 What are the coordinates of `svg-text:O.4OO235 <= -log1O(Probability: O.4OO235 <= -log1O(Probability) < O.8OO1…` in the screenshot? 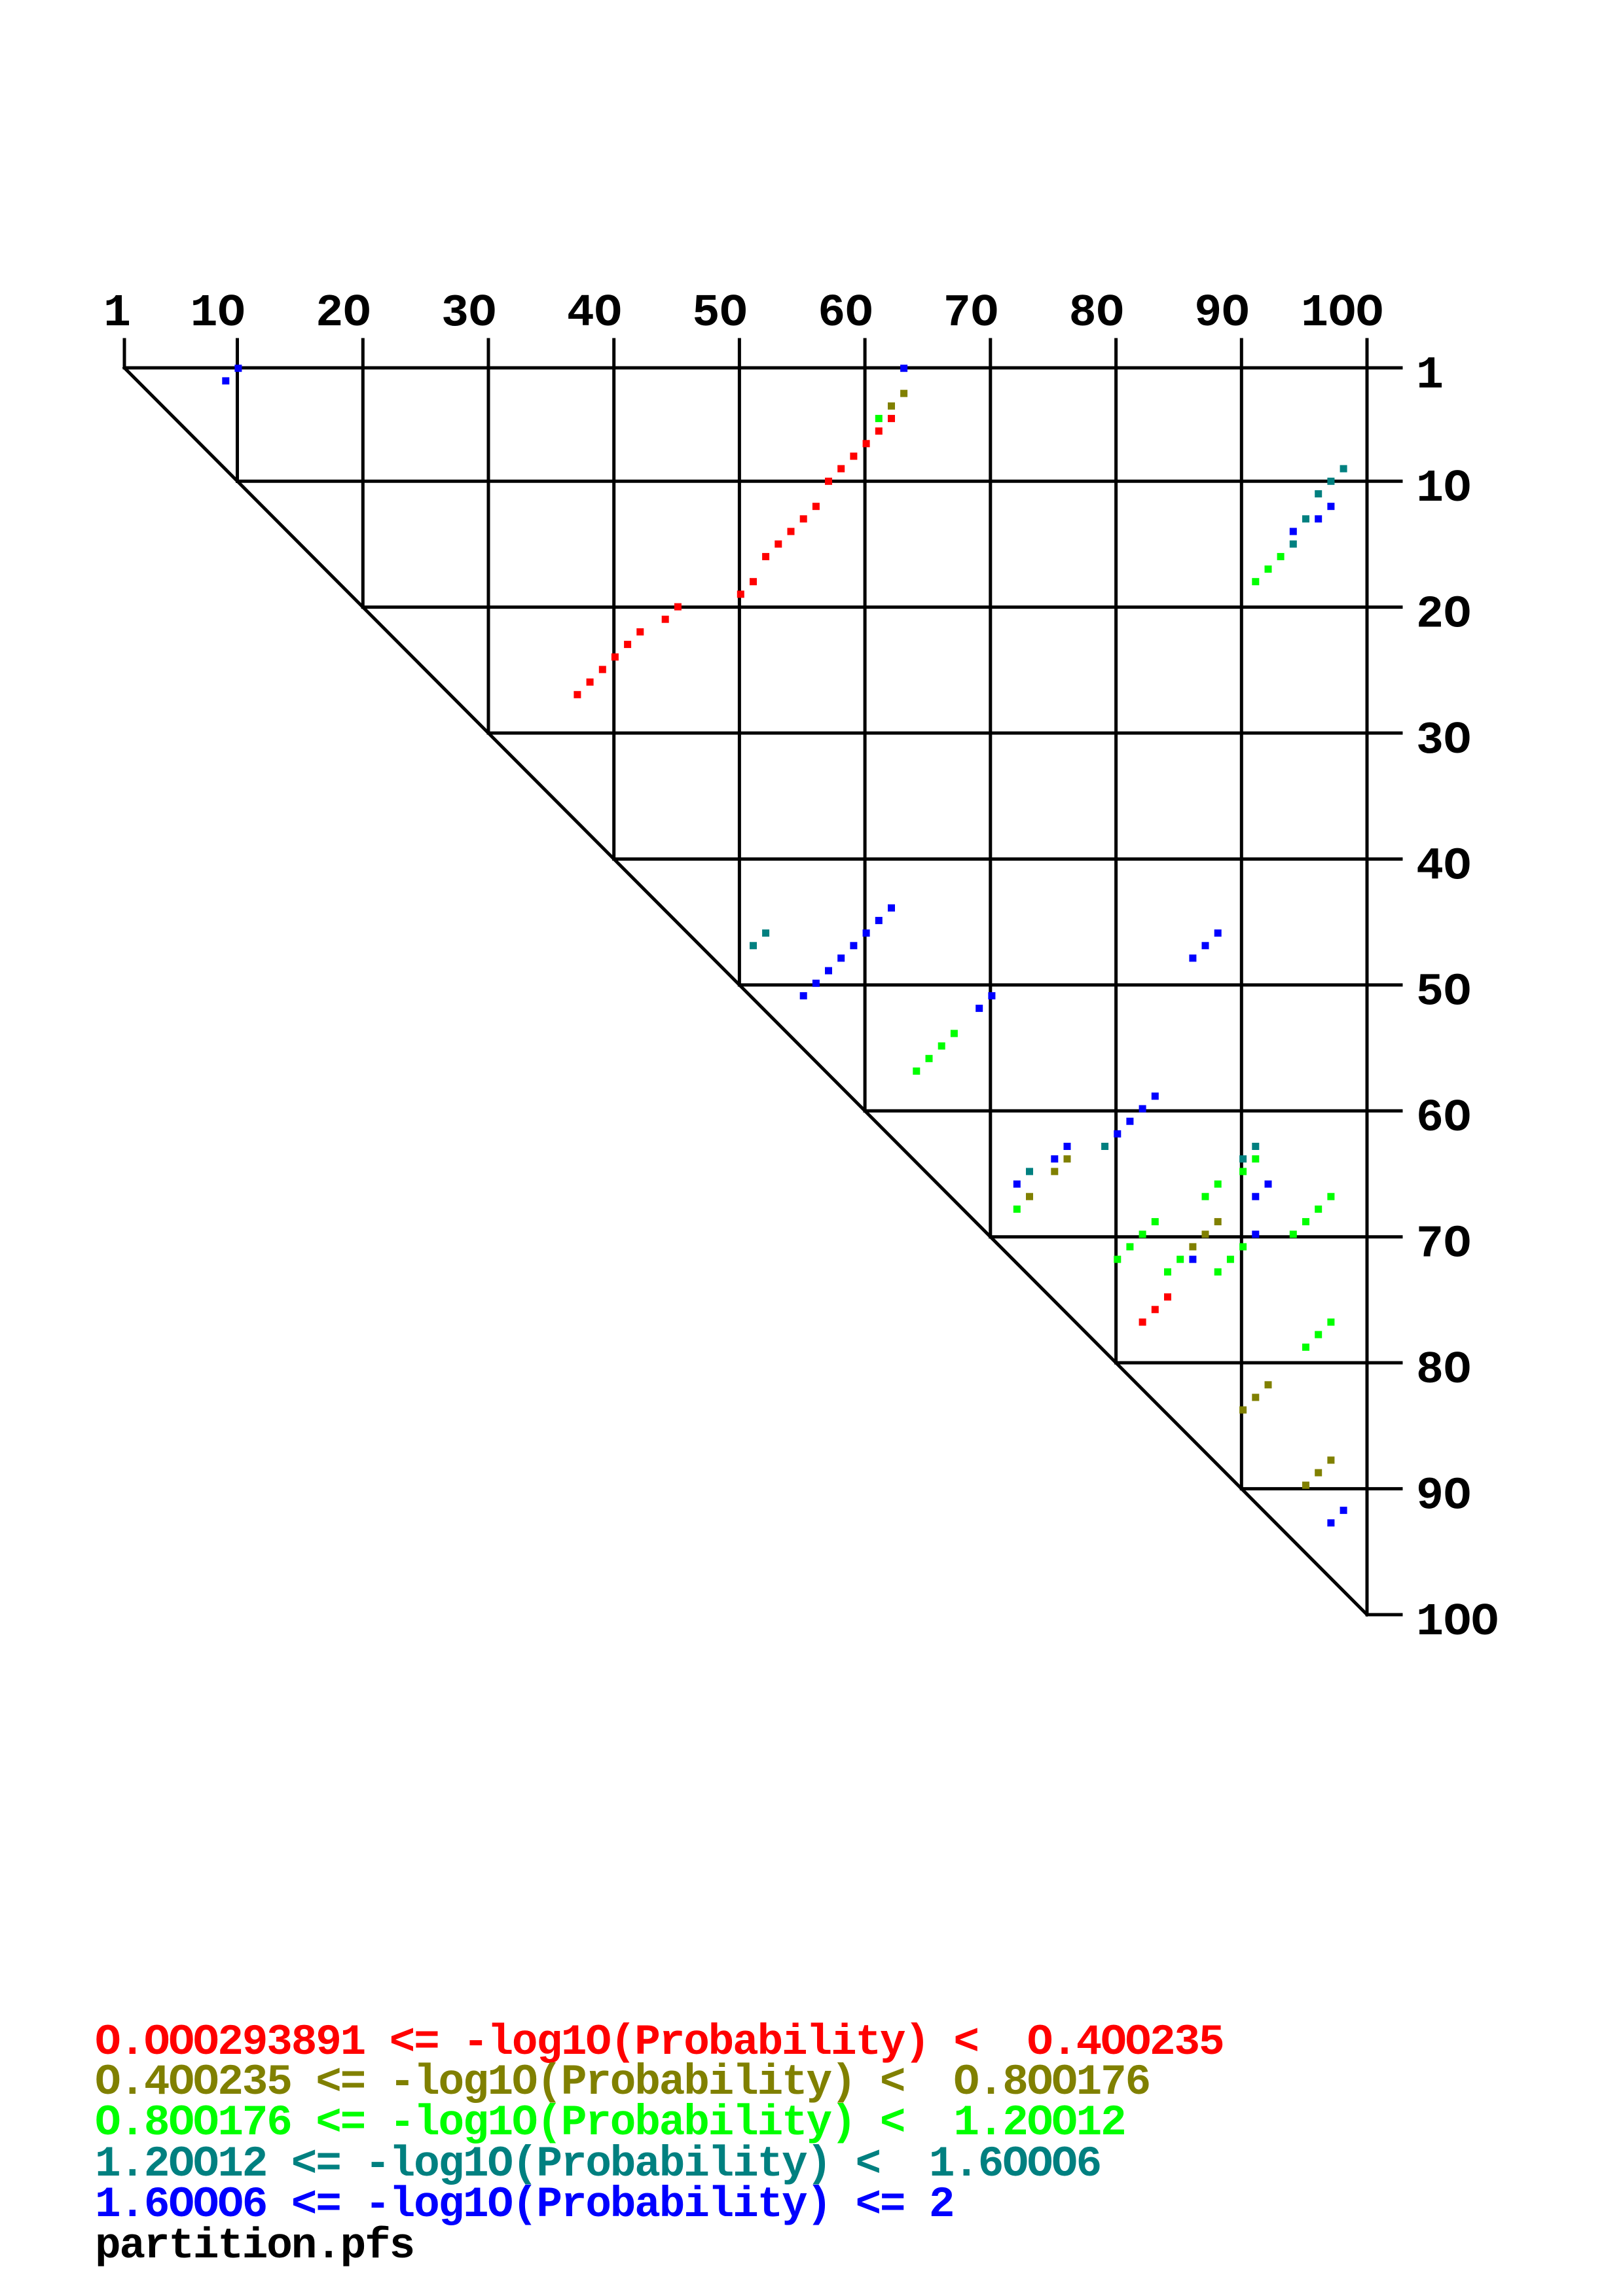 It's located at (622, 2082).